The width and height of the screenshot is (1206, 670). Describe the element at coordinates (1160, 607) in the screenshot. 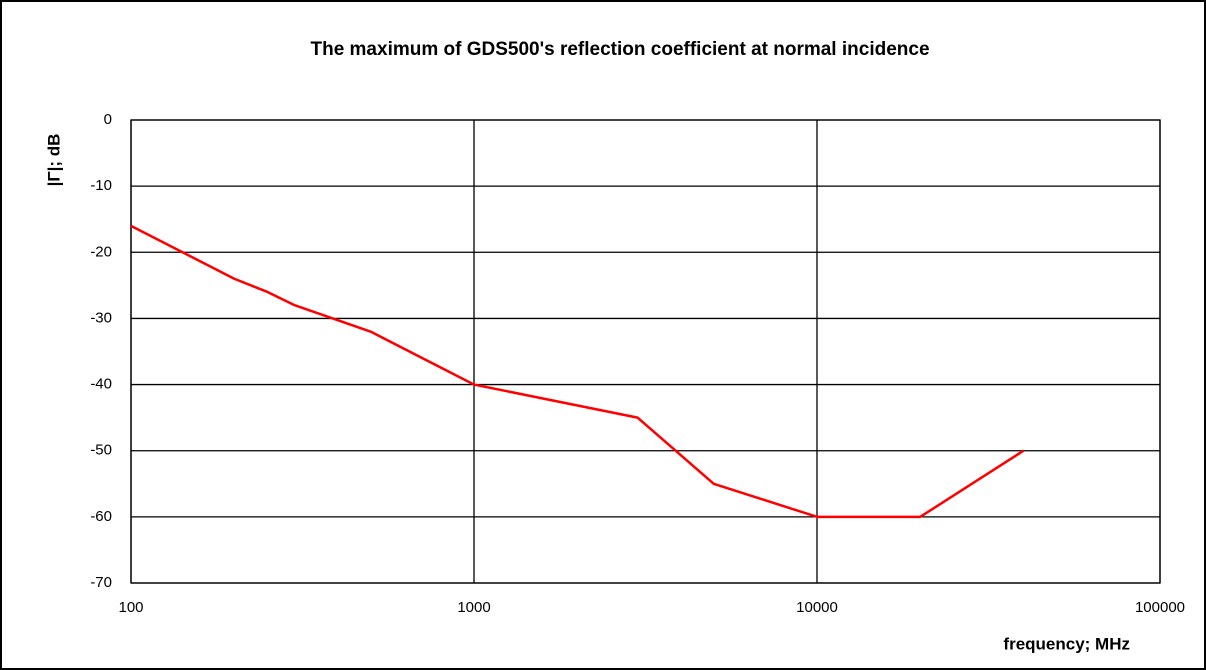

I see `x-tick-label: 100000` at that location.